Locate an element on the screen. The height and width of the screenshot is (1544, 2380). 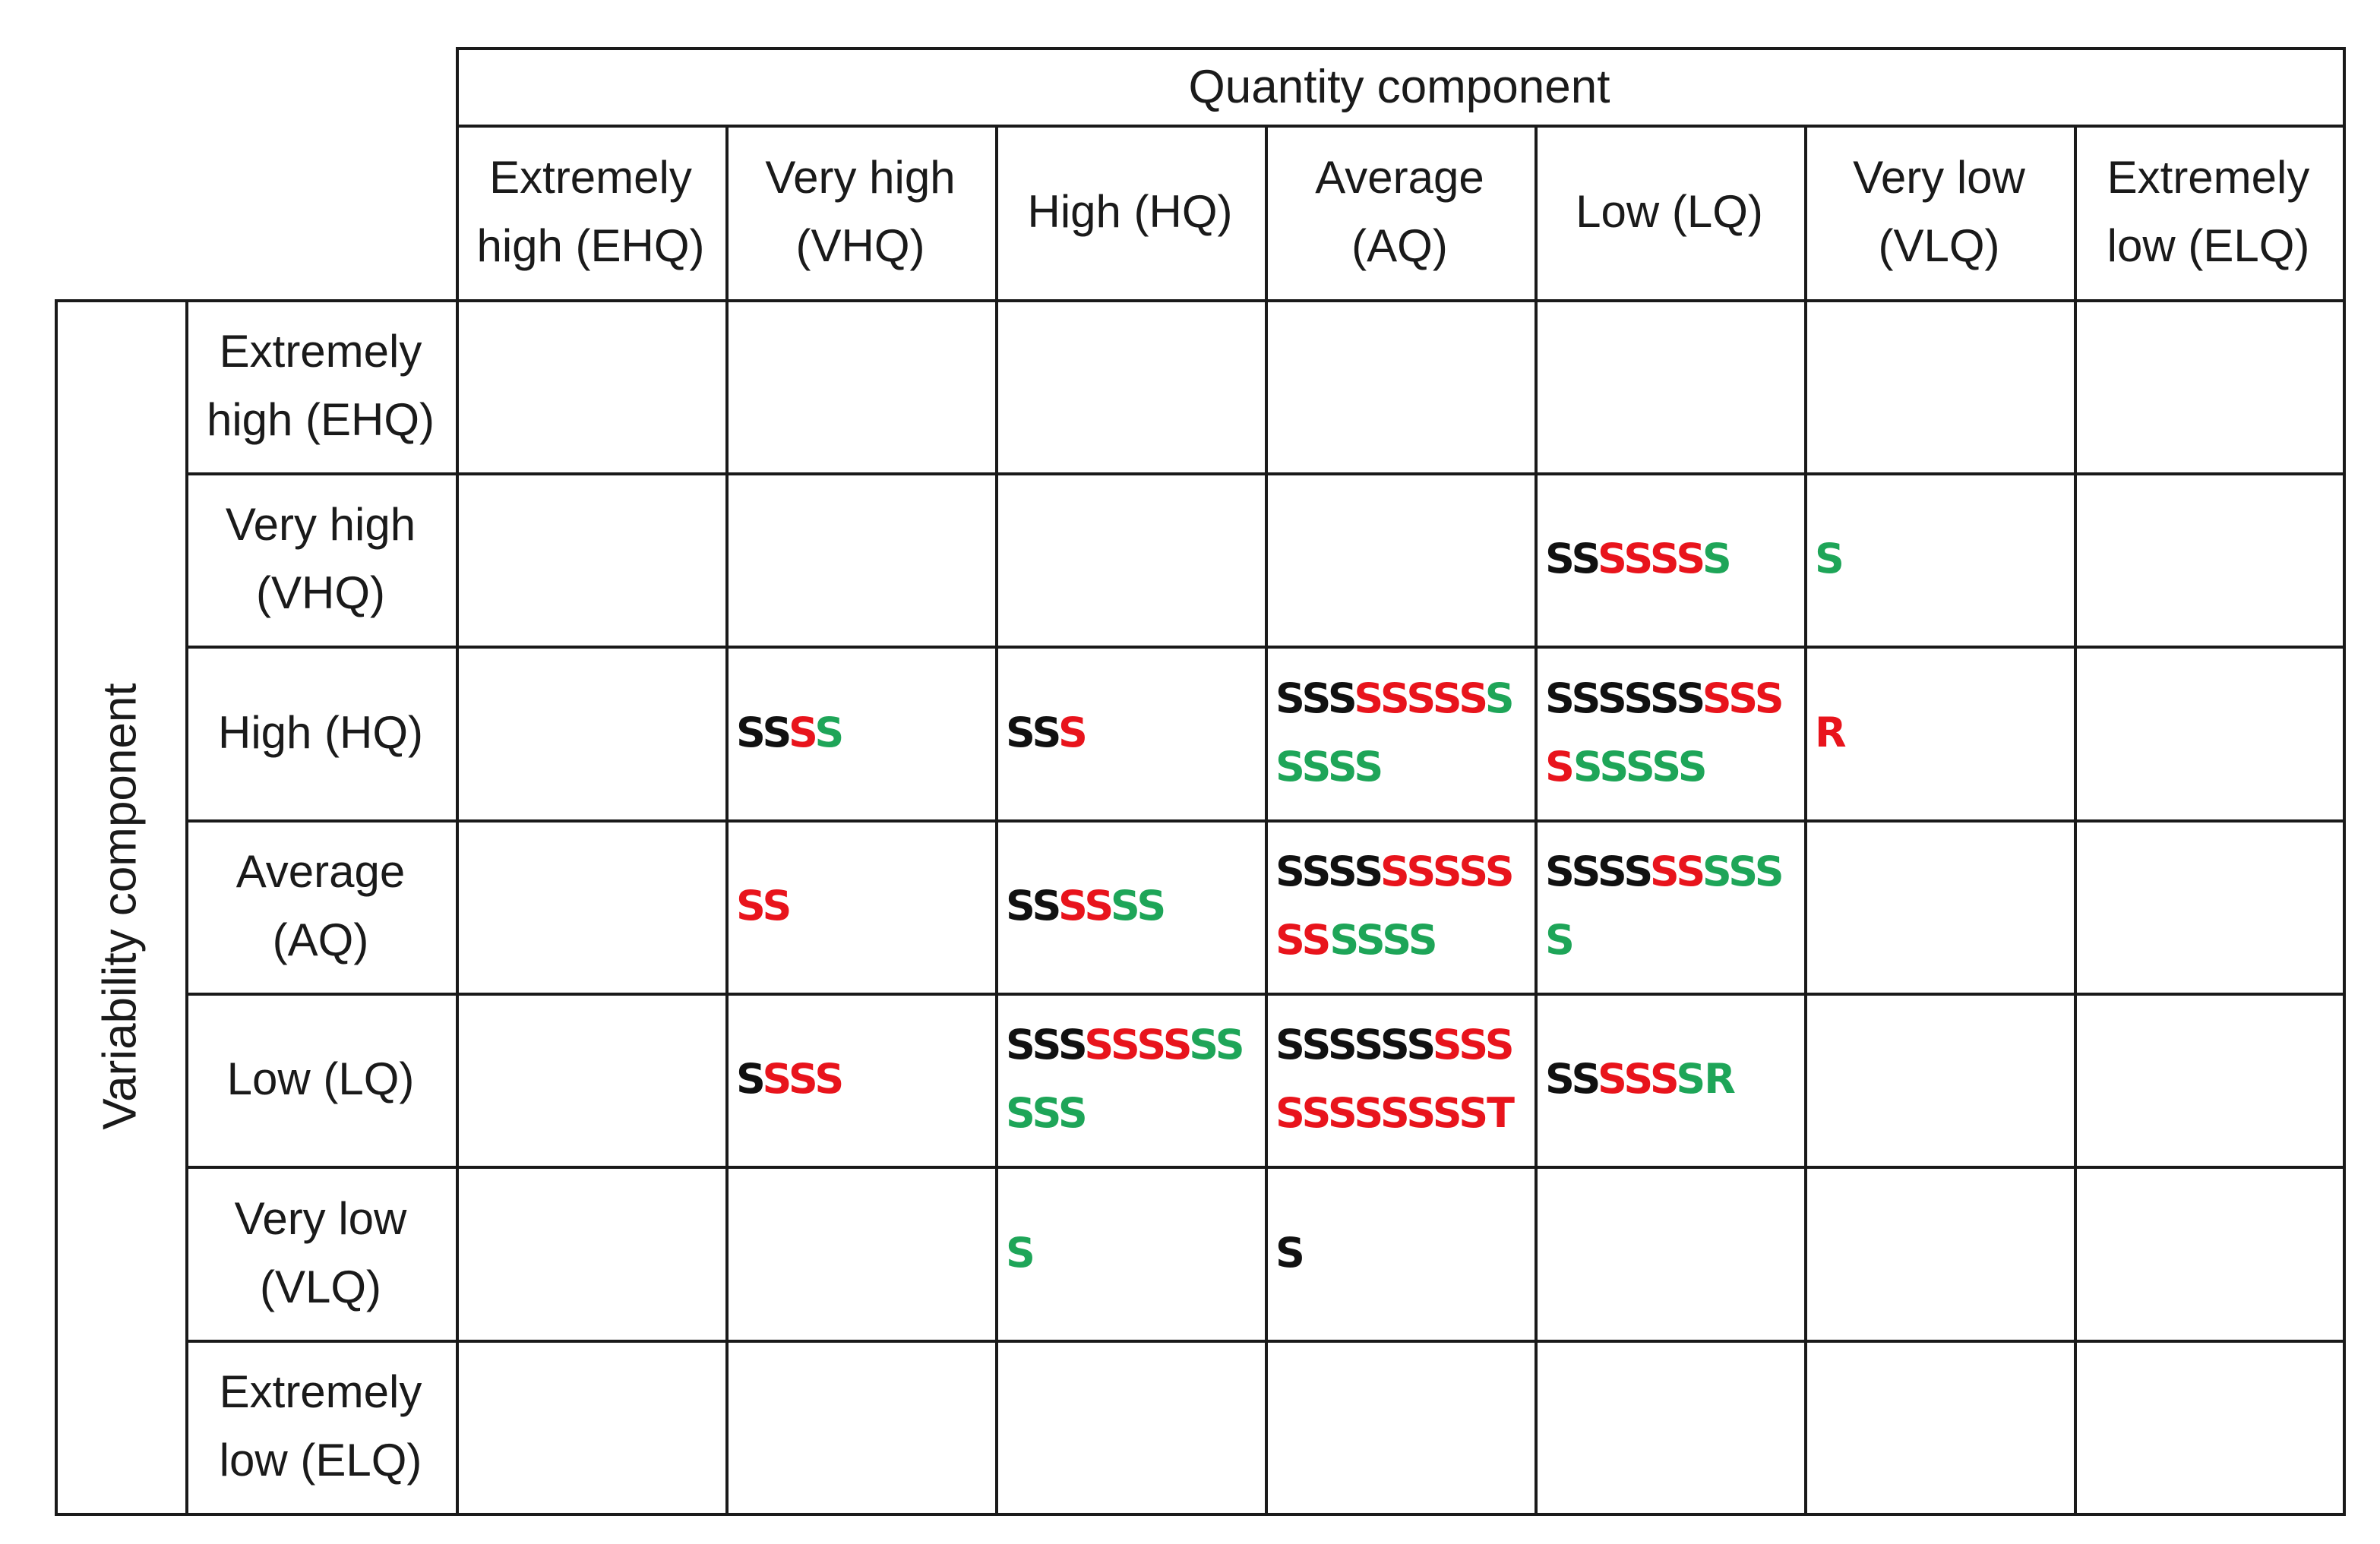
code-segment-red: SSSSSSSSSSS is located at coordinates (1395, 1079).